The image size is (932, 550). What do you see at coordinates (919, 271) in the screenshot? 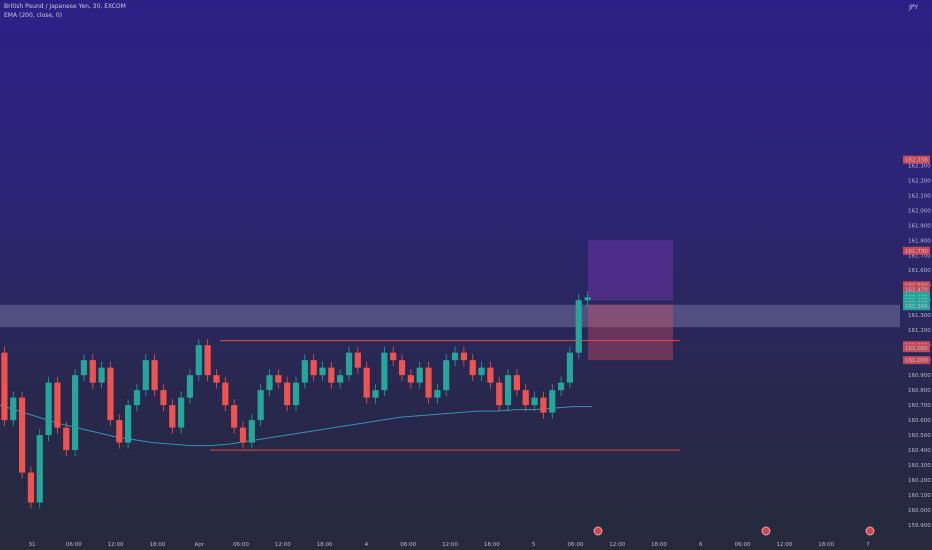
I see `y-tick-label: 161.600` at bounding box center [919, 271].